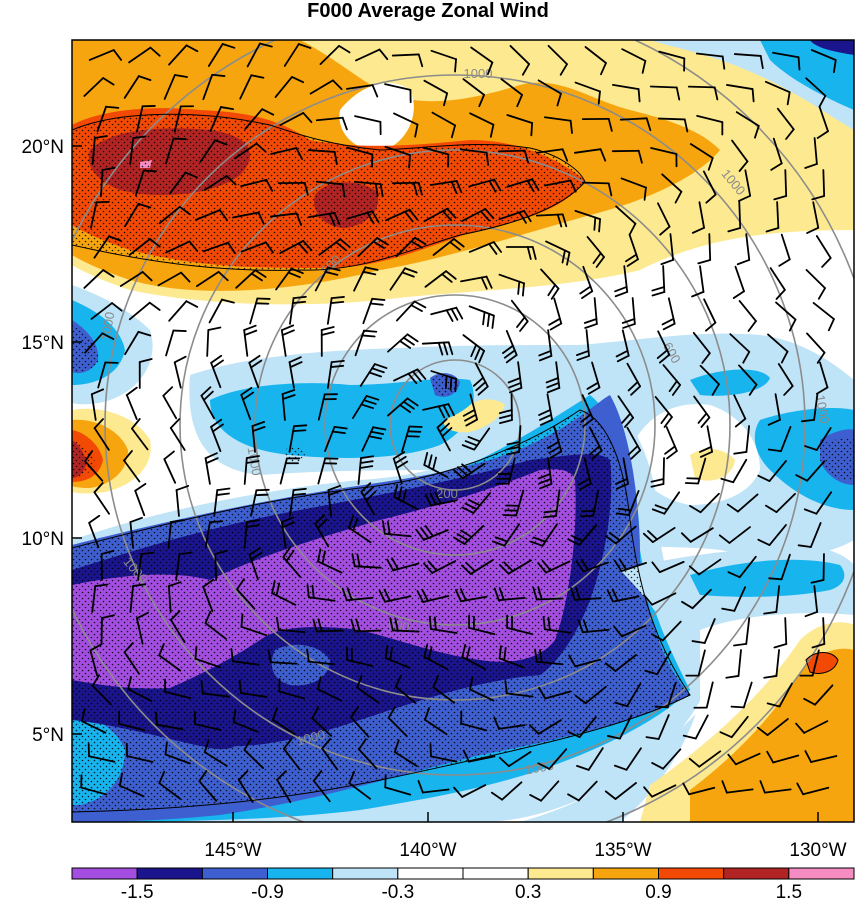  What do you see at coordinates (137, 891) in the screenshot?
I see `colorbar-label: -1.5` at bounding box center [137, 891].